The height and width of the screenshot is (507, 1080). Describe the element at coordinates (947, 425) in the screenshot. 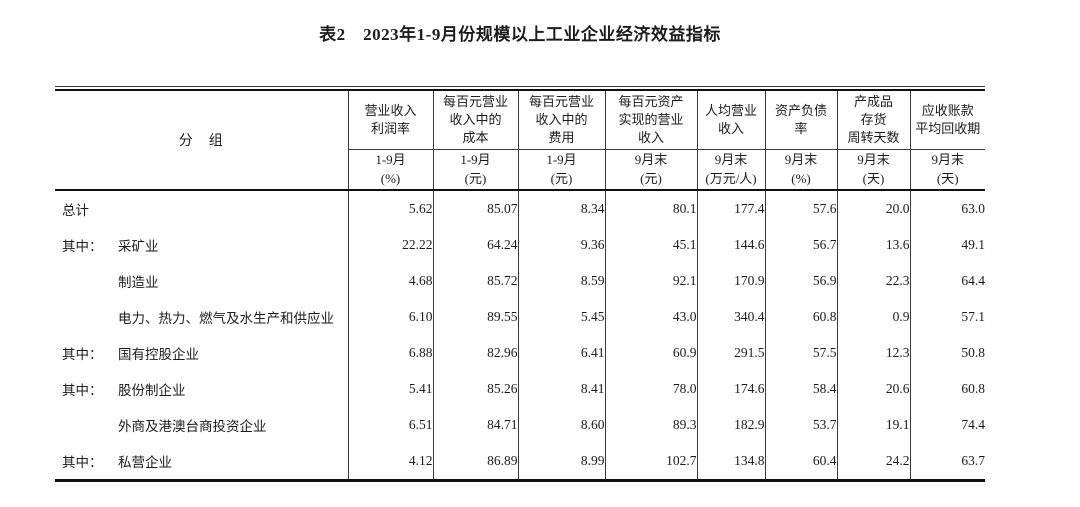

I see `value-cell: 74.4` at that location.